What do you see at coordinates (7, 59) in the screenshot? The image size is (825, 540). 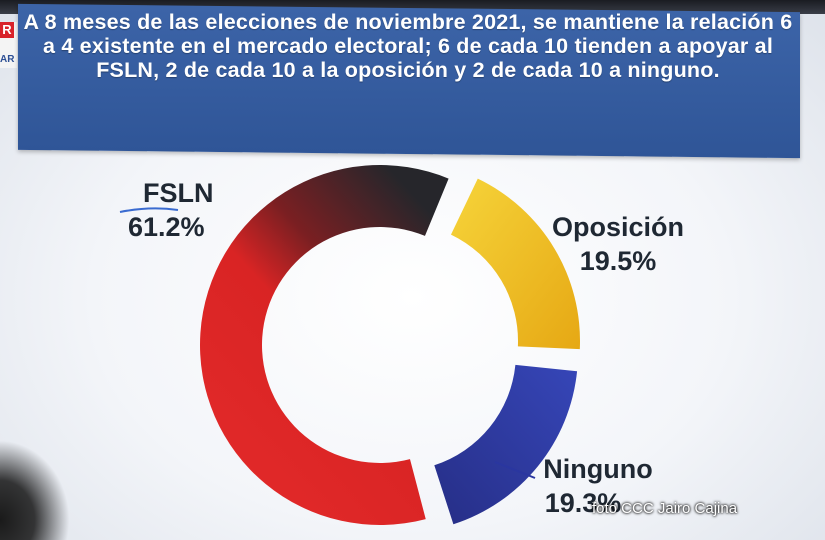 I see `logo-text: AR` at bounding box center [7, 59].